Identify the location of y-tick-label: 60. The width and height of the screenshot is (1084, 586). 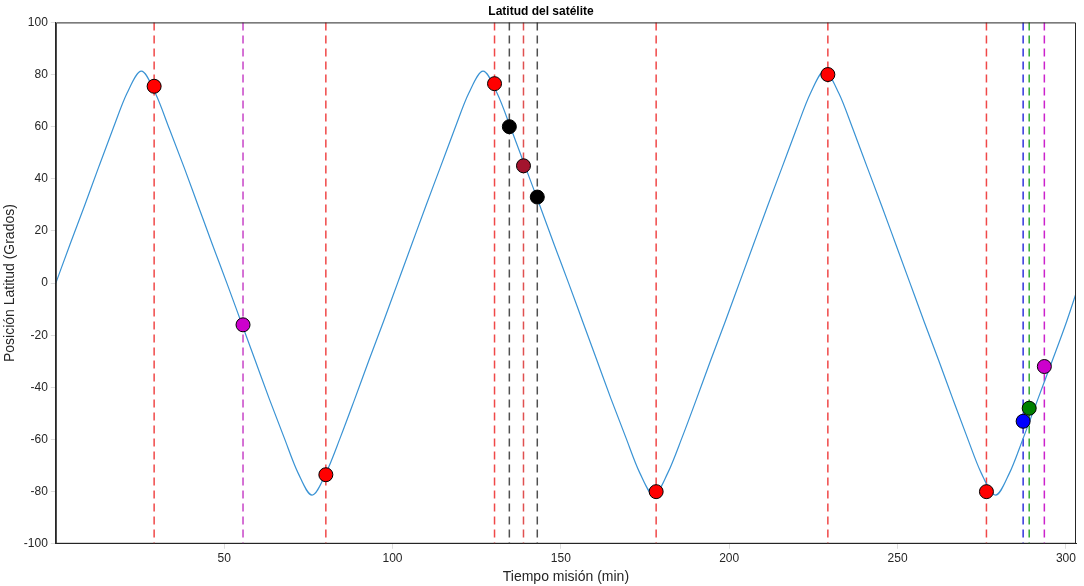
(41, 125).